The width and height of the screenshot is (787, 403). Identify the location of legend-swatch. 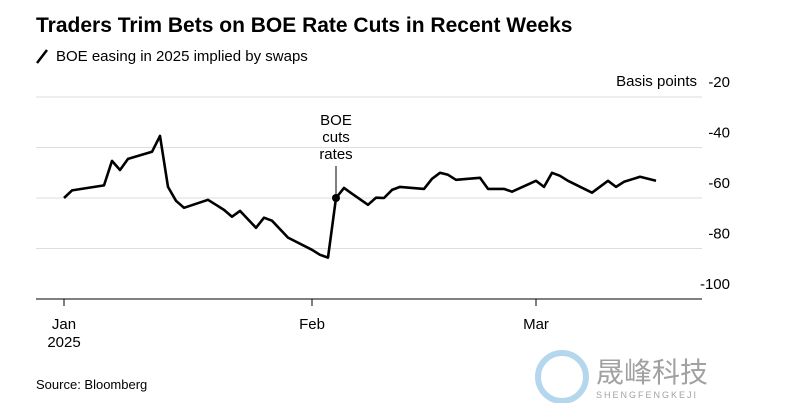
(42, 56).